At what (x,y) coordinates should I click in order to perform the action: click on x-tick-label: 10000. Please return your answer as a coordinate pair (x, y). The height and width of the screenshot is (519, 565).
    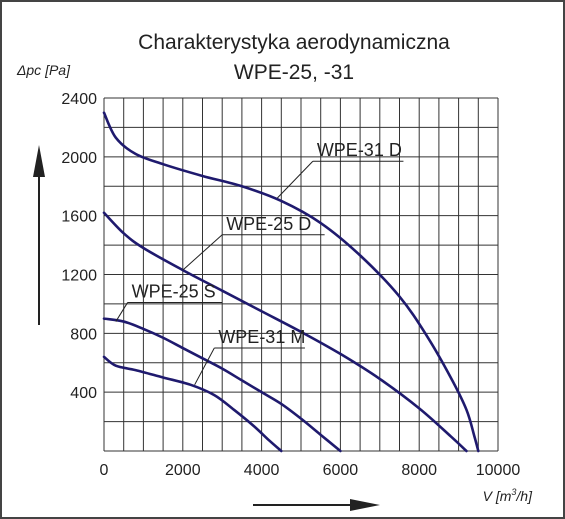
    Looking at the image, I should click on (498, 470).